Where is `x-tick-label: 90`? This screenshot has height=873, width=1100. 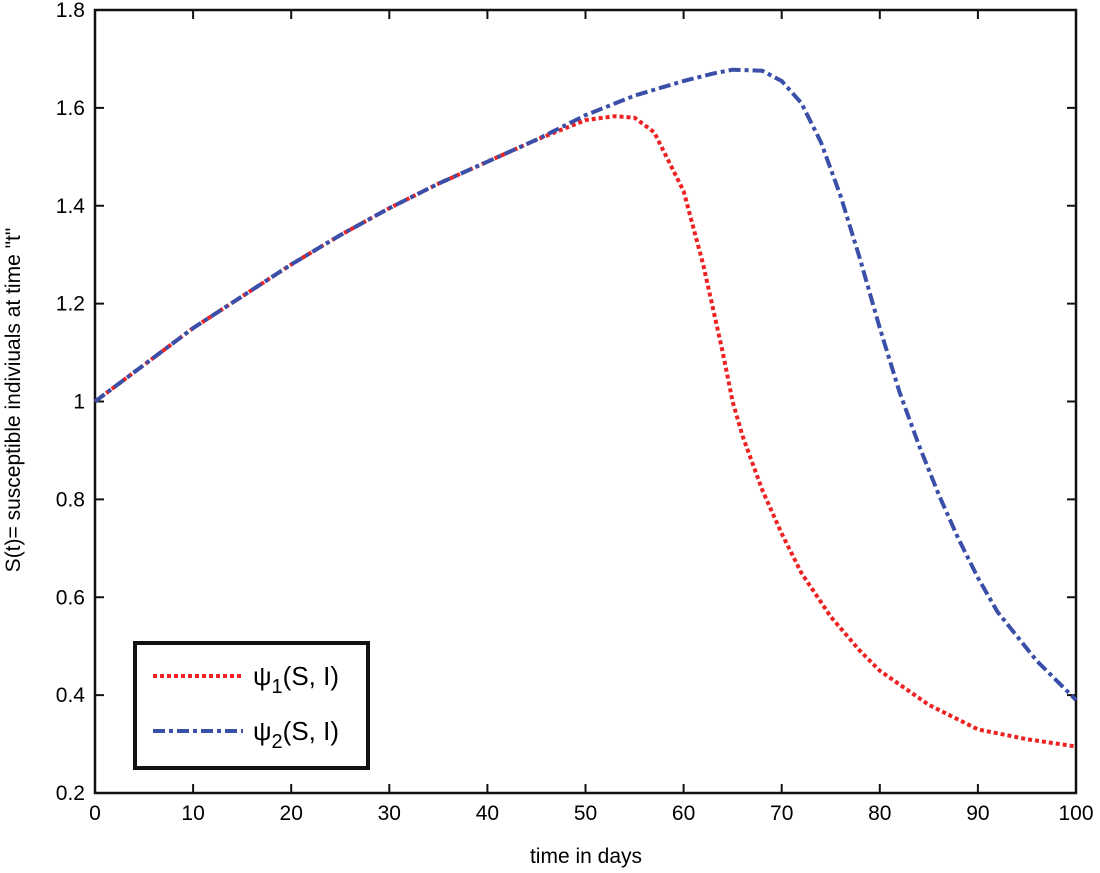 x-tick-label: 90 is located at coordinates (977, 813).